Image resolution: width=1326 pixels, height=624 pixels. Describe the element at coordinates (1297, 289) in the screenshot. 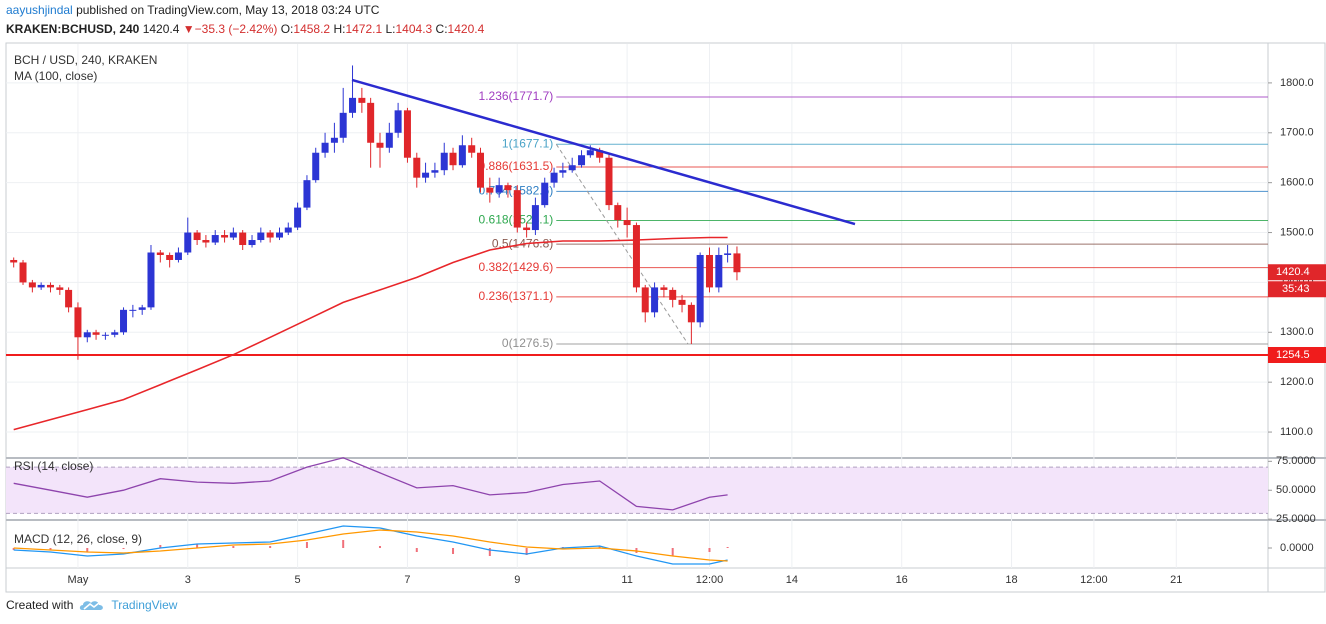

I see `countdown-box` at that location.